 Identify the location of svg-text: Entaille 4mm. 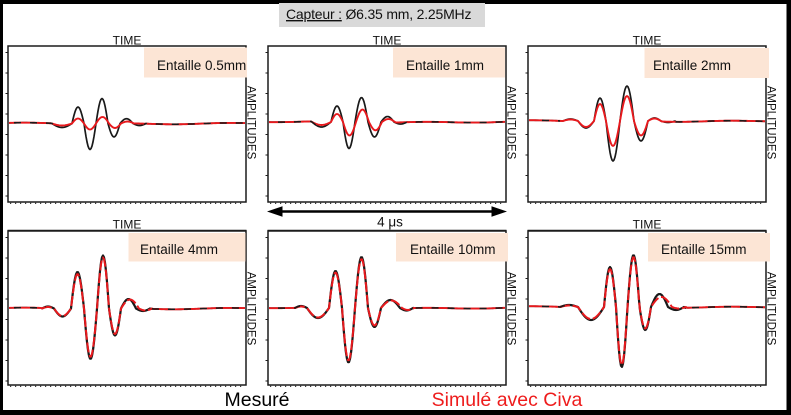
(179, 249).